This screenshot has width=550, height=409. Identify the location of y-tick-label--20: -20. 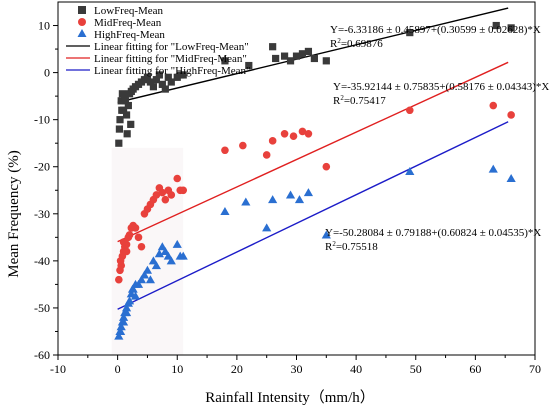
(42, 167).